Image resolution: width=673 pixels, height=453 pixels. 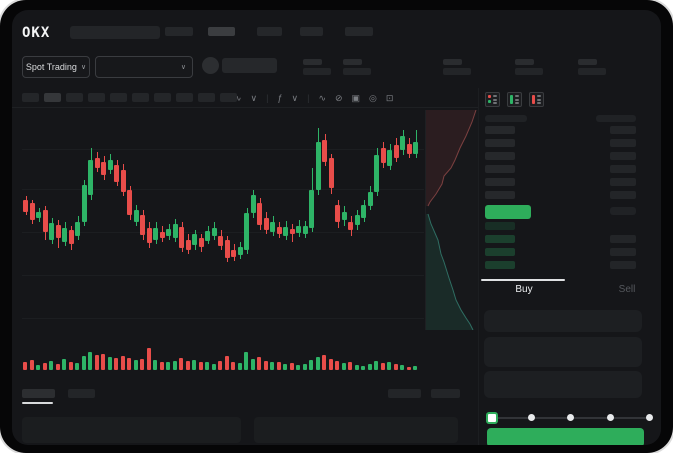 I want to click on tab-buy: Buy, so click(x=524, y=289).